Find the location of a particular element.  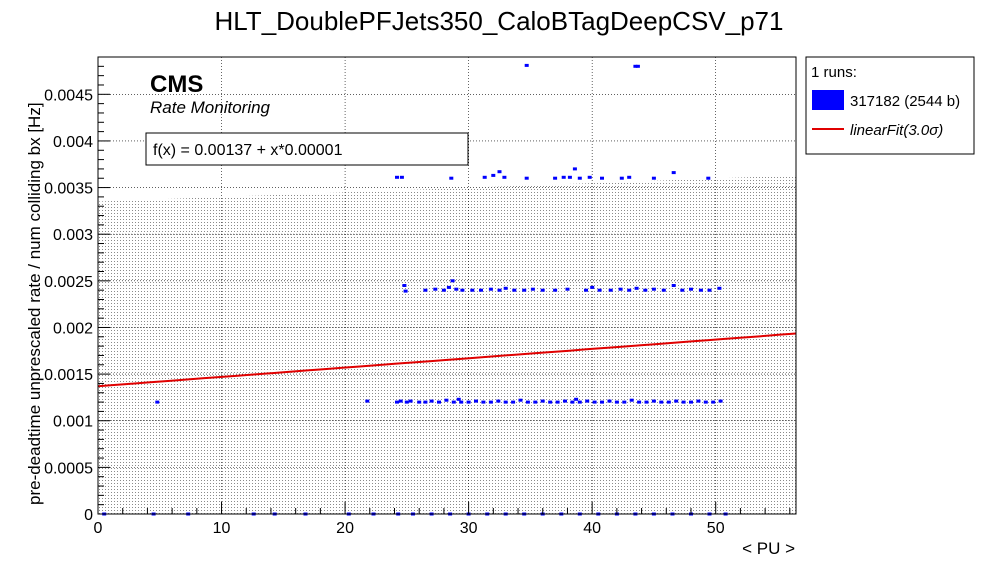

y-tick-label-5: 0.0025 is located at coordinates (68, 282).